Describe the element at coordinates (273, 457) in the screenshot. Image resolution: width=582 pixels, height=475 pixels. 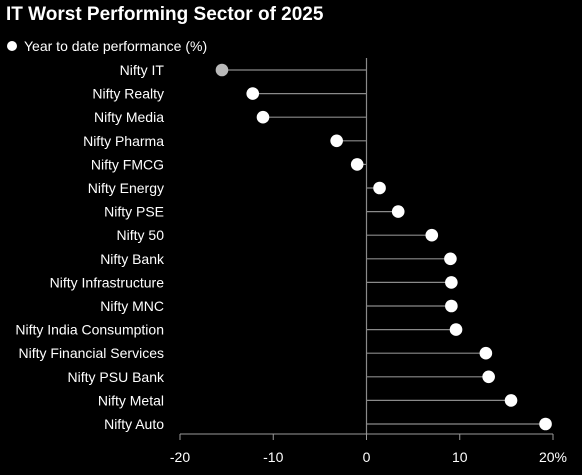
I see `x-tick-label: -10` at that location.